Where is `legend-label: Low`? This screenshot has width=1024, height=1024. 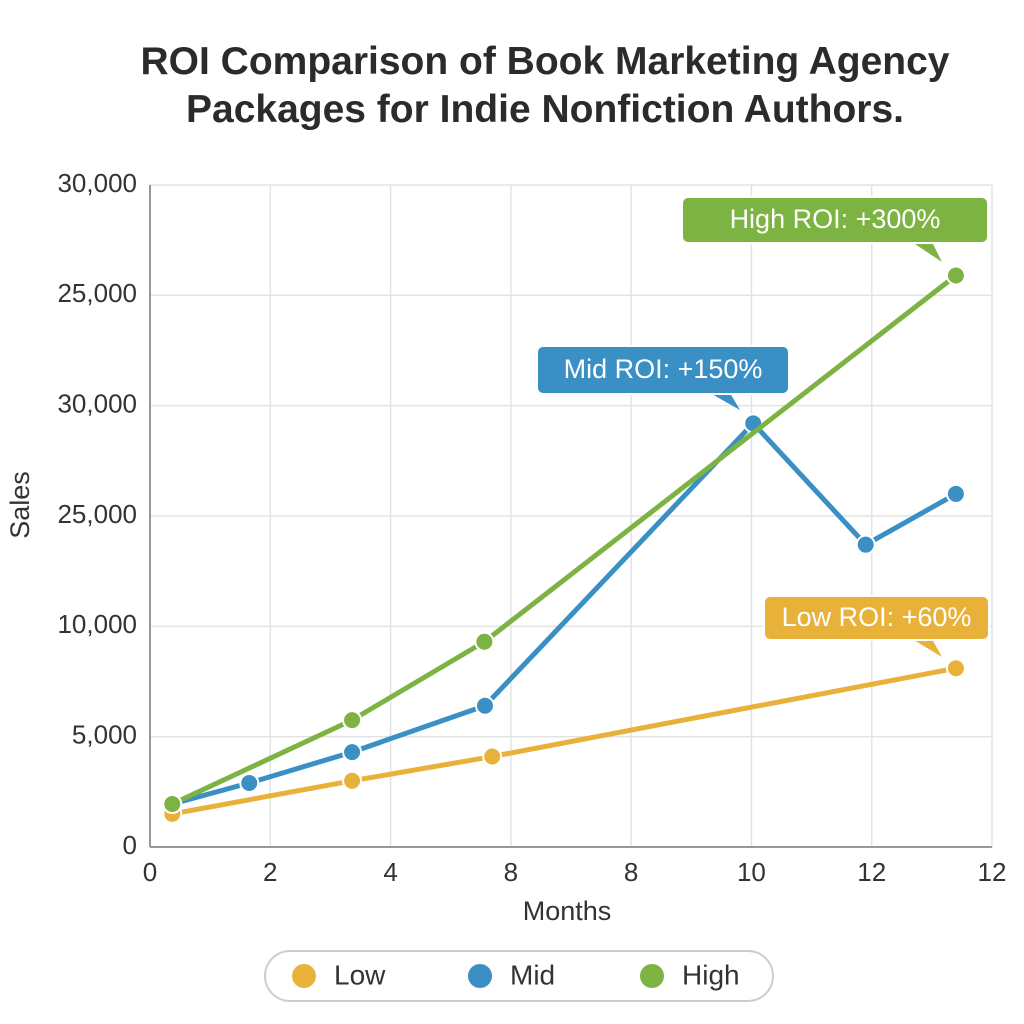 legend-label: Low is located at coordinates (360, 974).